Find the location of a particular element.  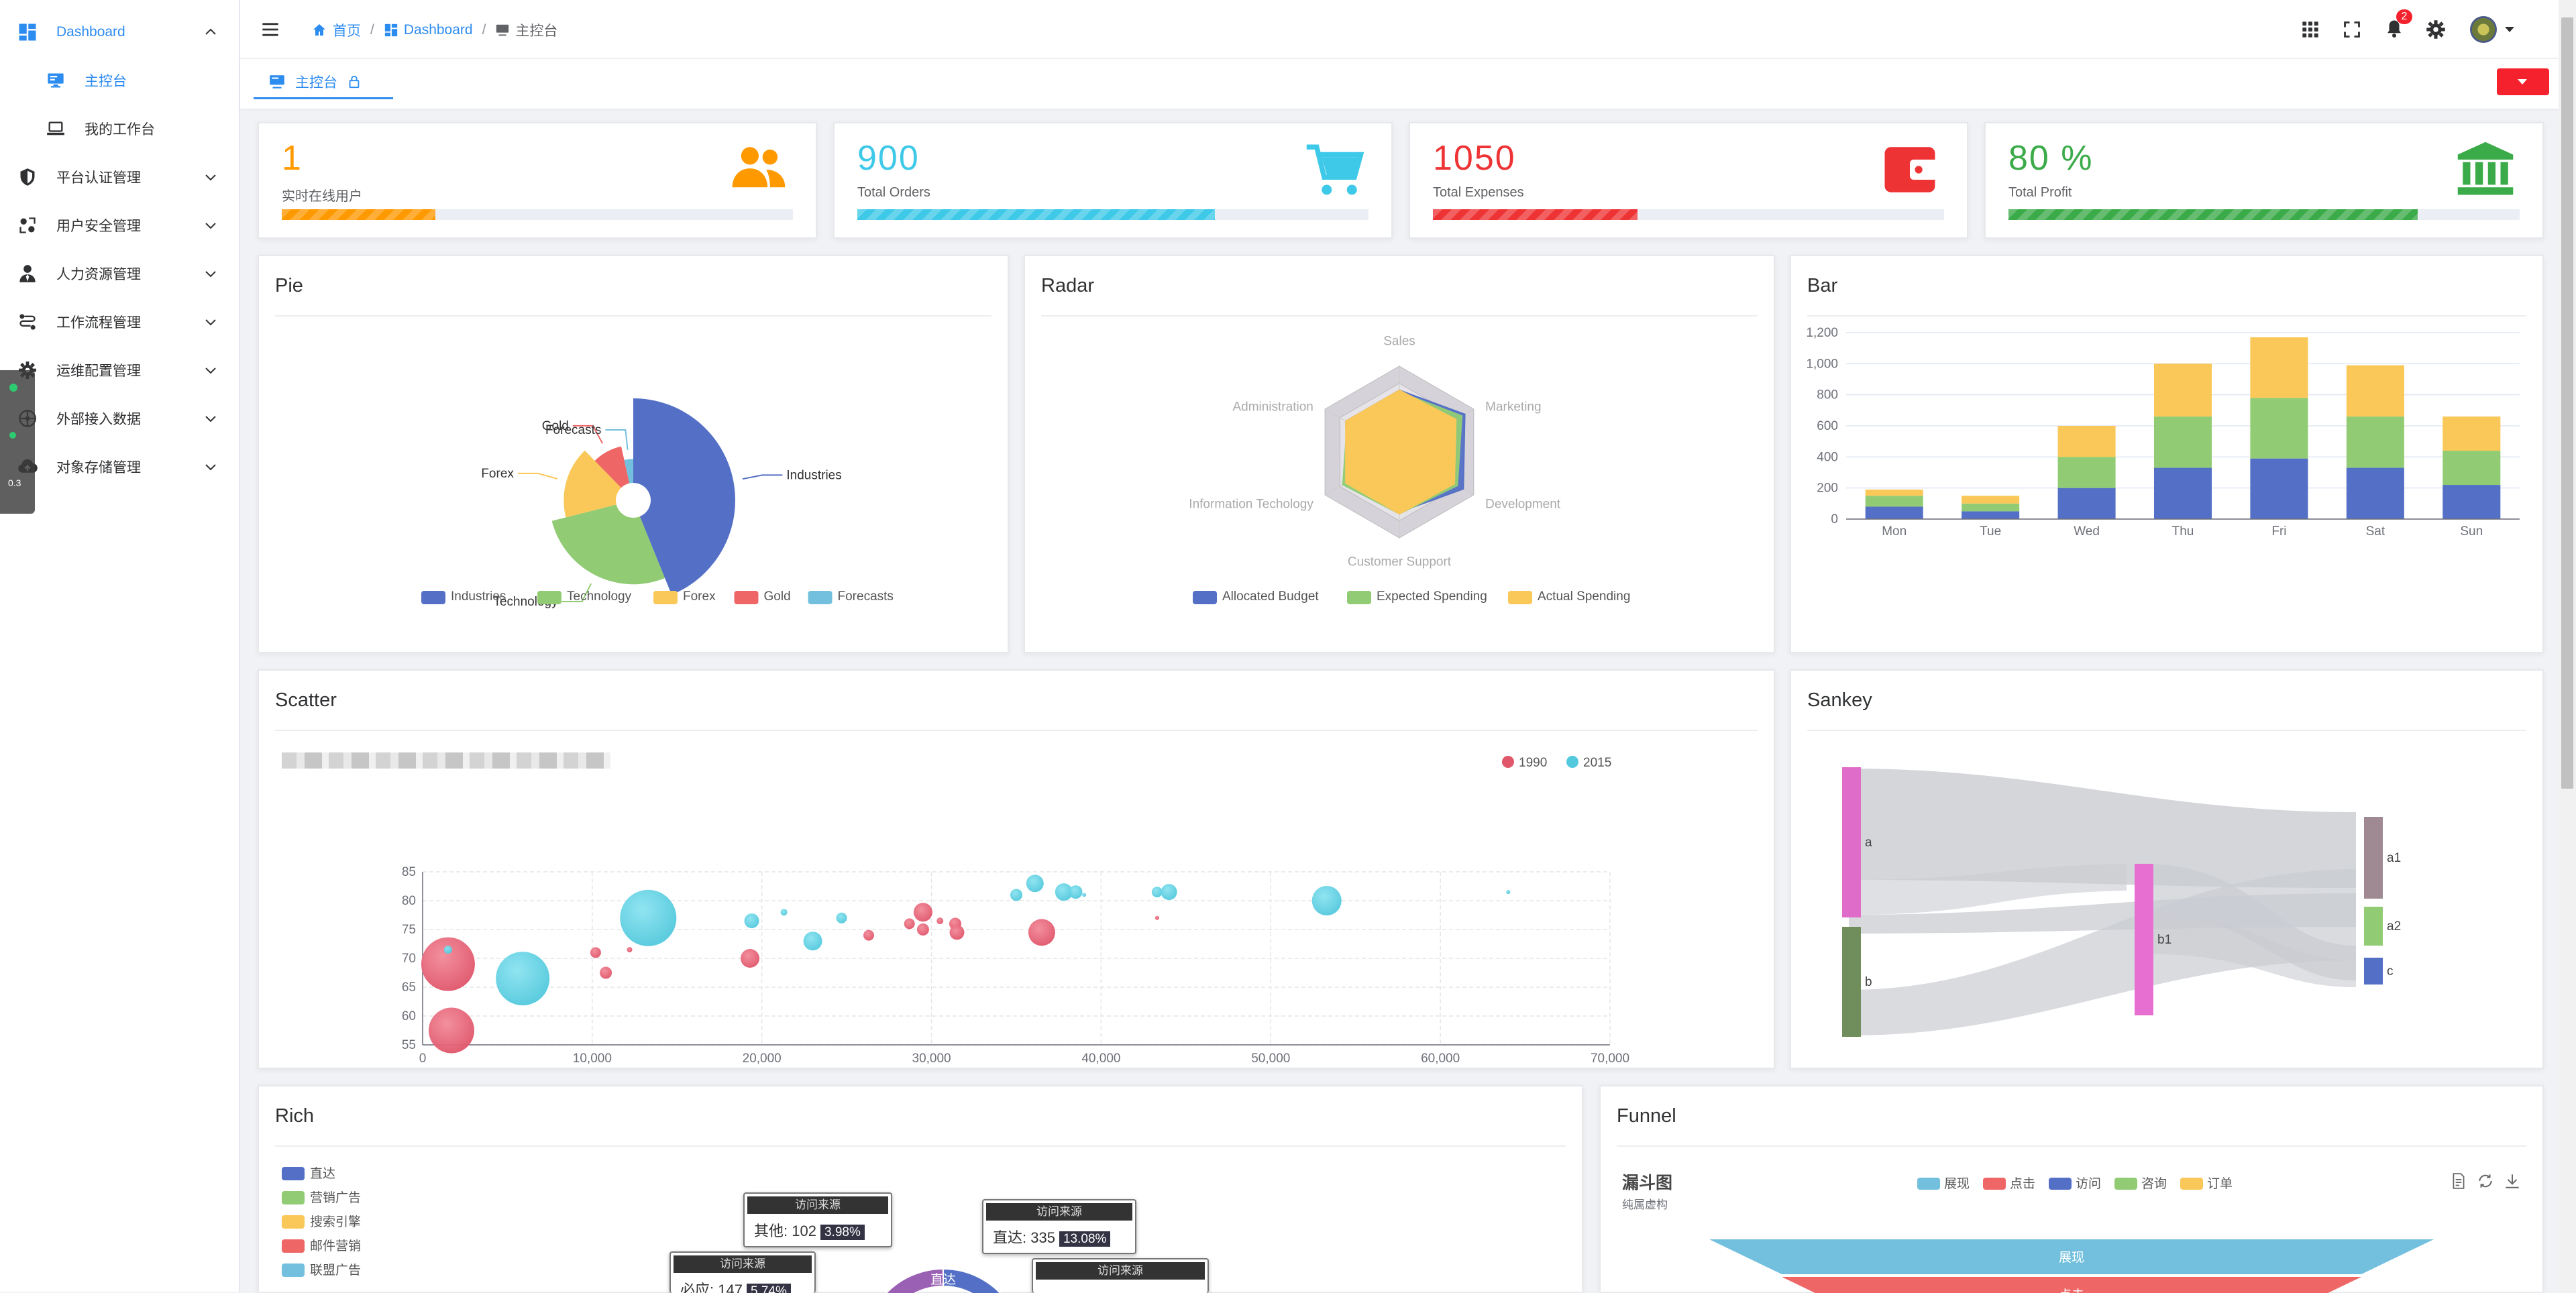

monitor-icon is located at coordinates (55, 80).